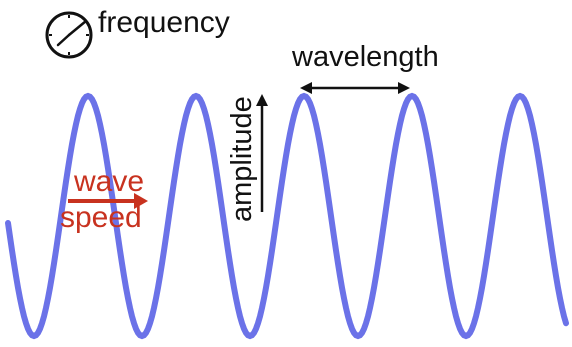 This screenshot has height=347, width=572. I want to click on clock-icon, so click(69, 35).